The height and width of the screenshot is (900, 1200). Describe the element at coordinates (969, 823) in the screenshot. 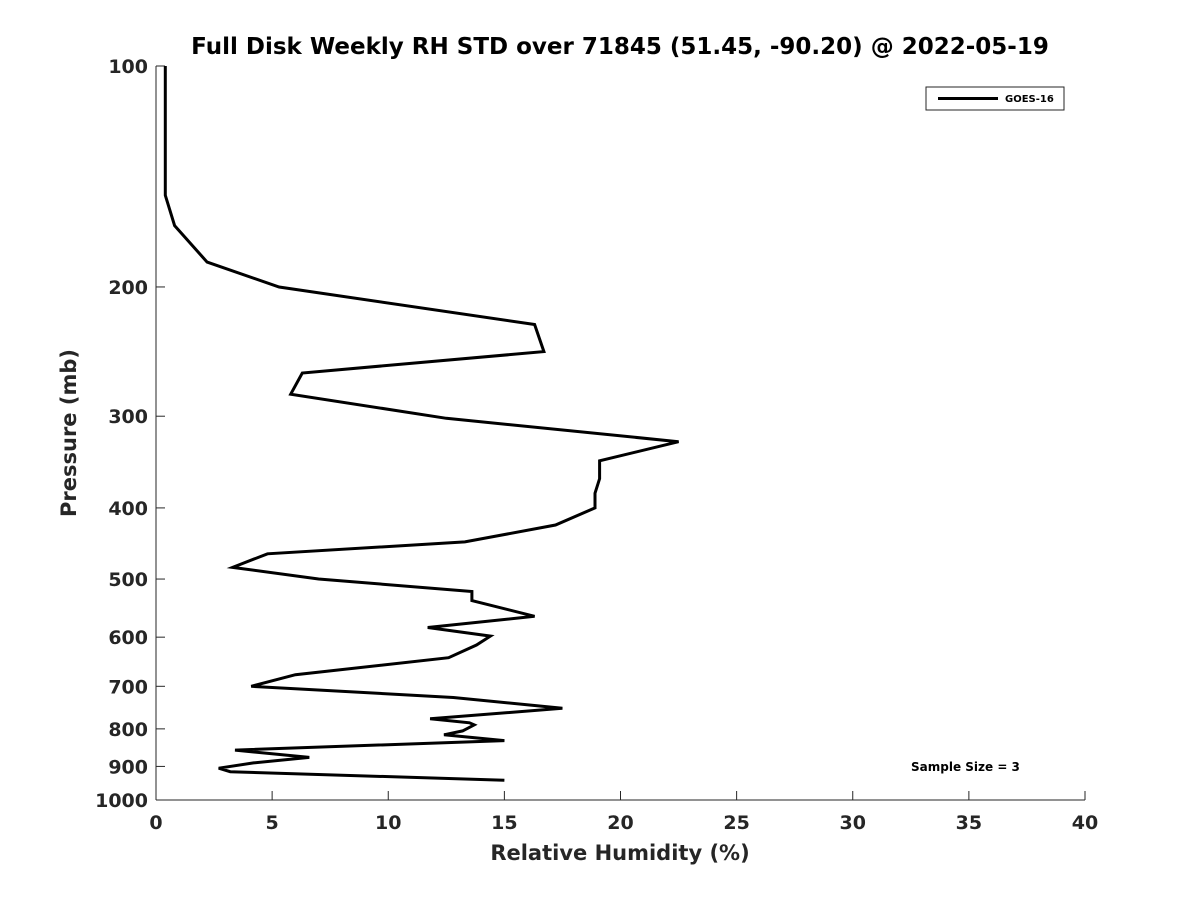

I see `x-tick-label: 35` at that location.